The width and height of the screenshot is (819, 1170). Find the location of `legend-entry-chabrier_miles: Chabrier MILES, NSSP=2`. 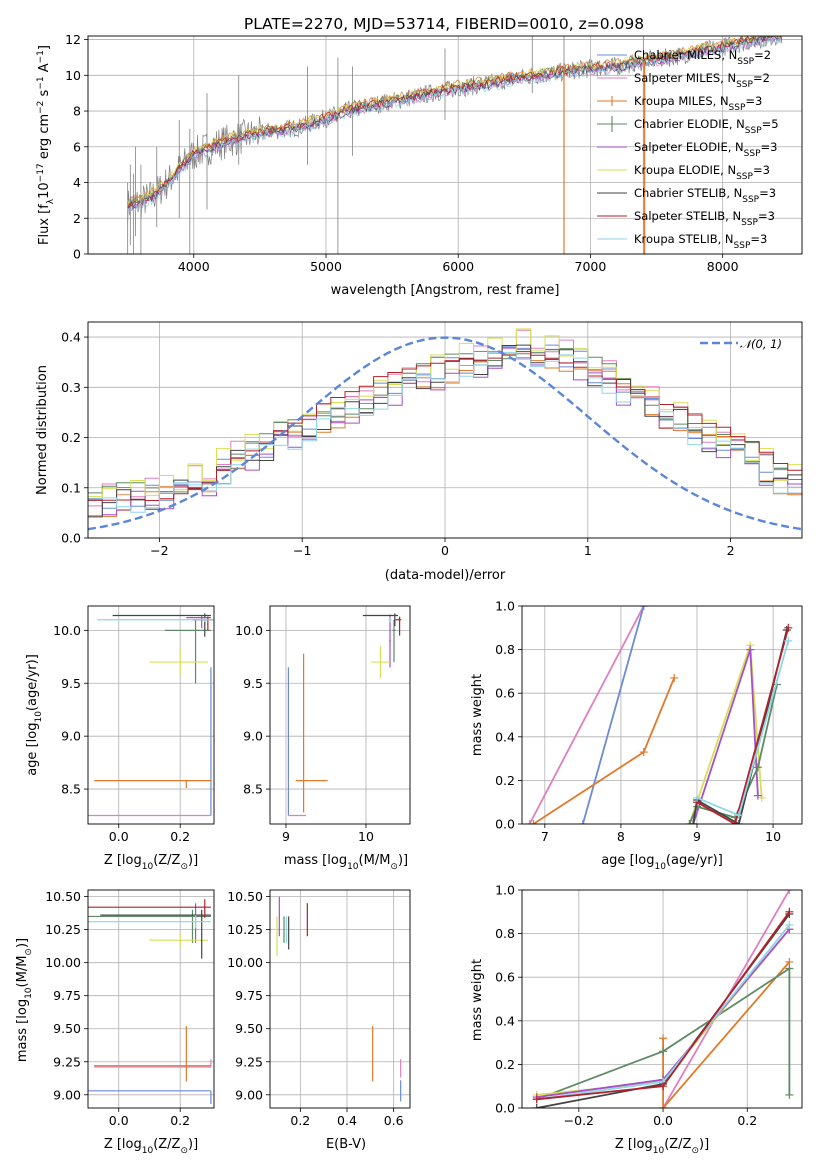

legend-entry-chabrier_miles: Chabrier MILES, NSSP=2 is located at coordinates (702, 57).